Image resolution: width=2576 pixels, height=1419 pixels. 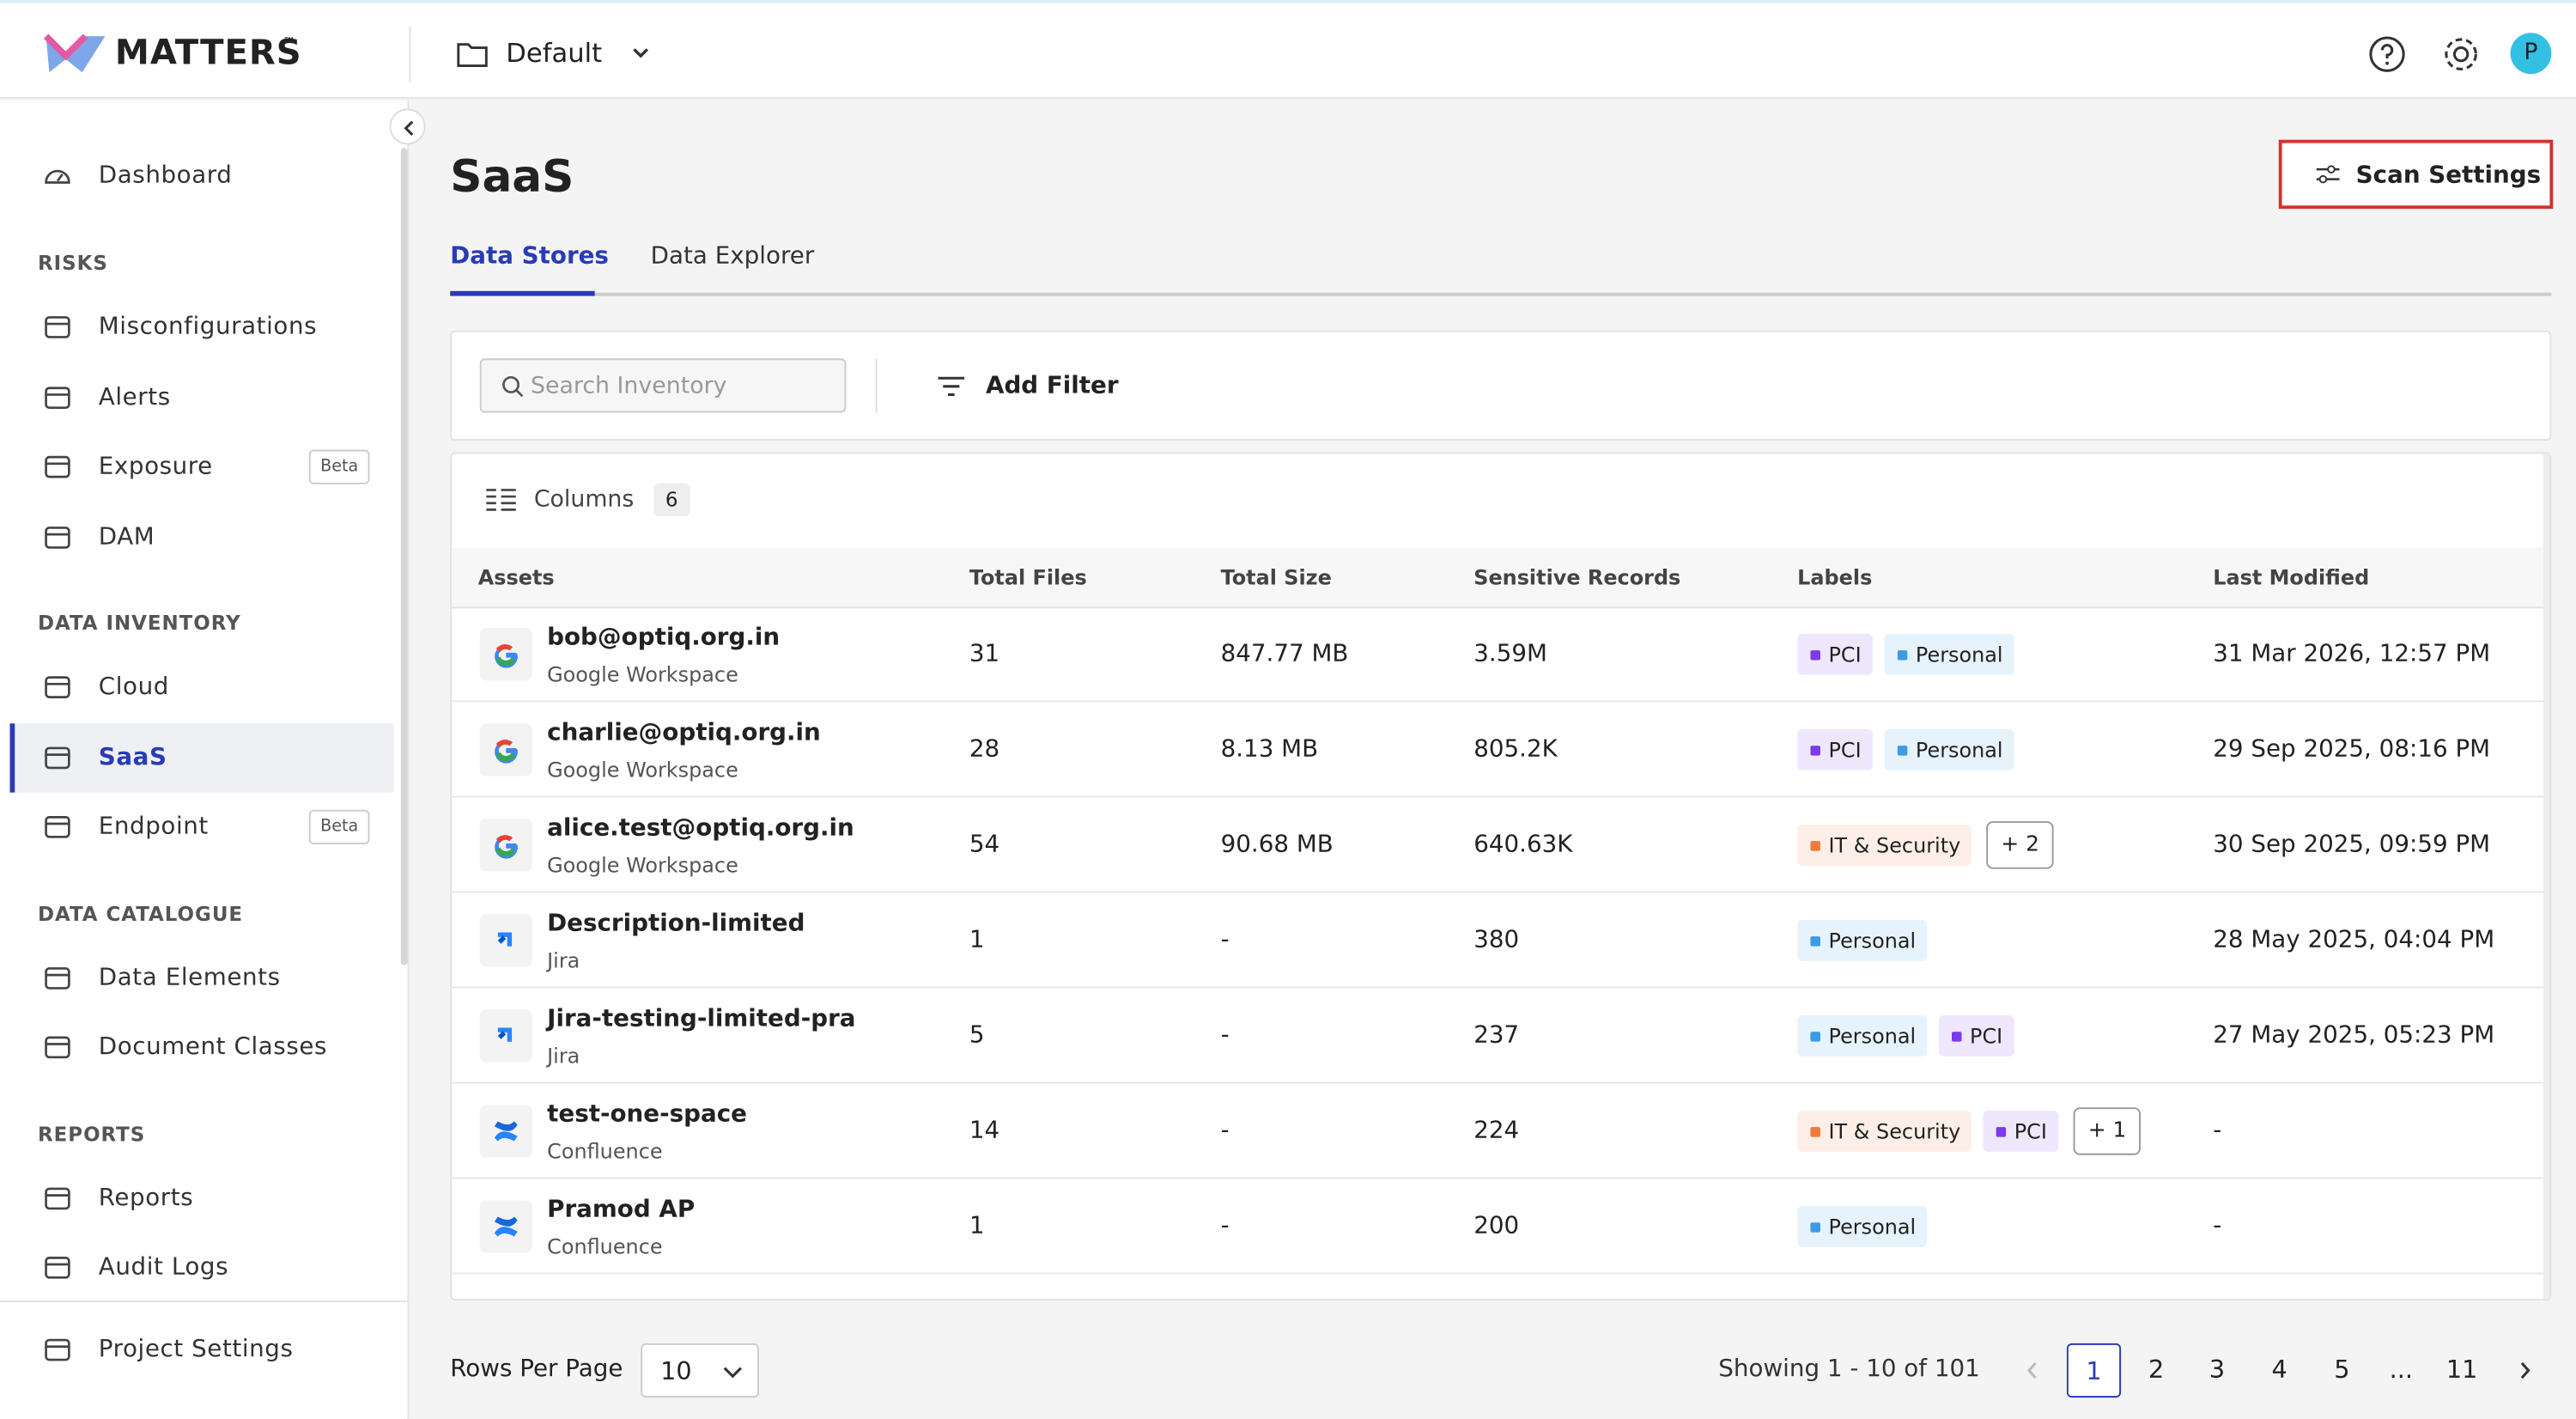 What do you see at coordinates (146, 1198) in the screenshot?
I see `nav-item: Reports` at bounding box center [146, 1198].